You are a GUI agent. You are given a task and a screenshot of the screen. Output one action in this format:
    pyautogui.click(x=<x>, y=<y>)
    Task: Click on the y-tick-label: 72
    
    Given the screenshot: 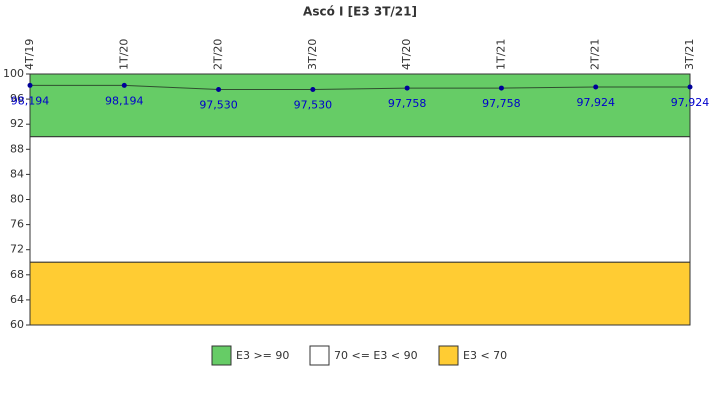 What is the action you would take?
    pyautogui.click(x=17, y=249)
    